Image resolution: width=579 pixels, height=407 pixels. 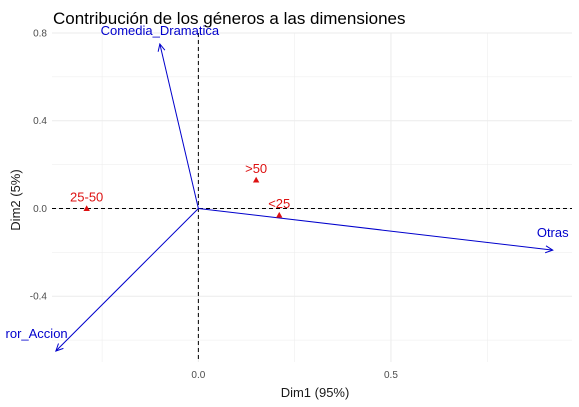 I want to click on category-label: 25-50, so click(x=86, y=196).